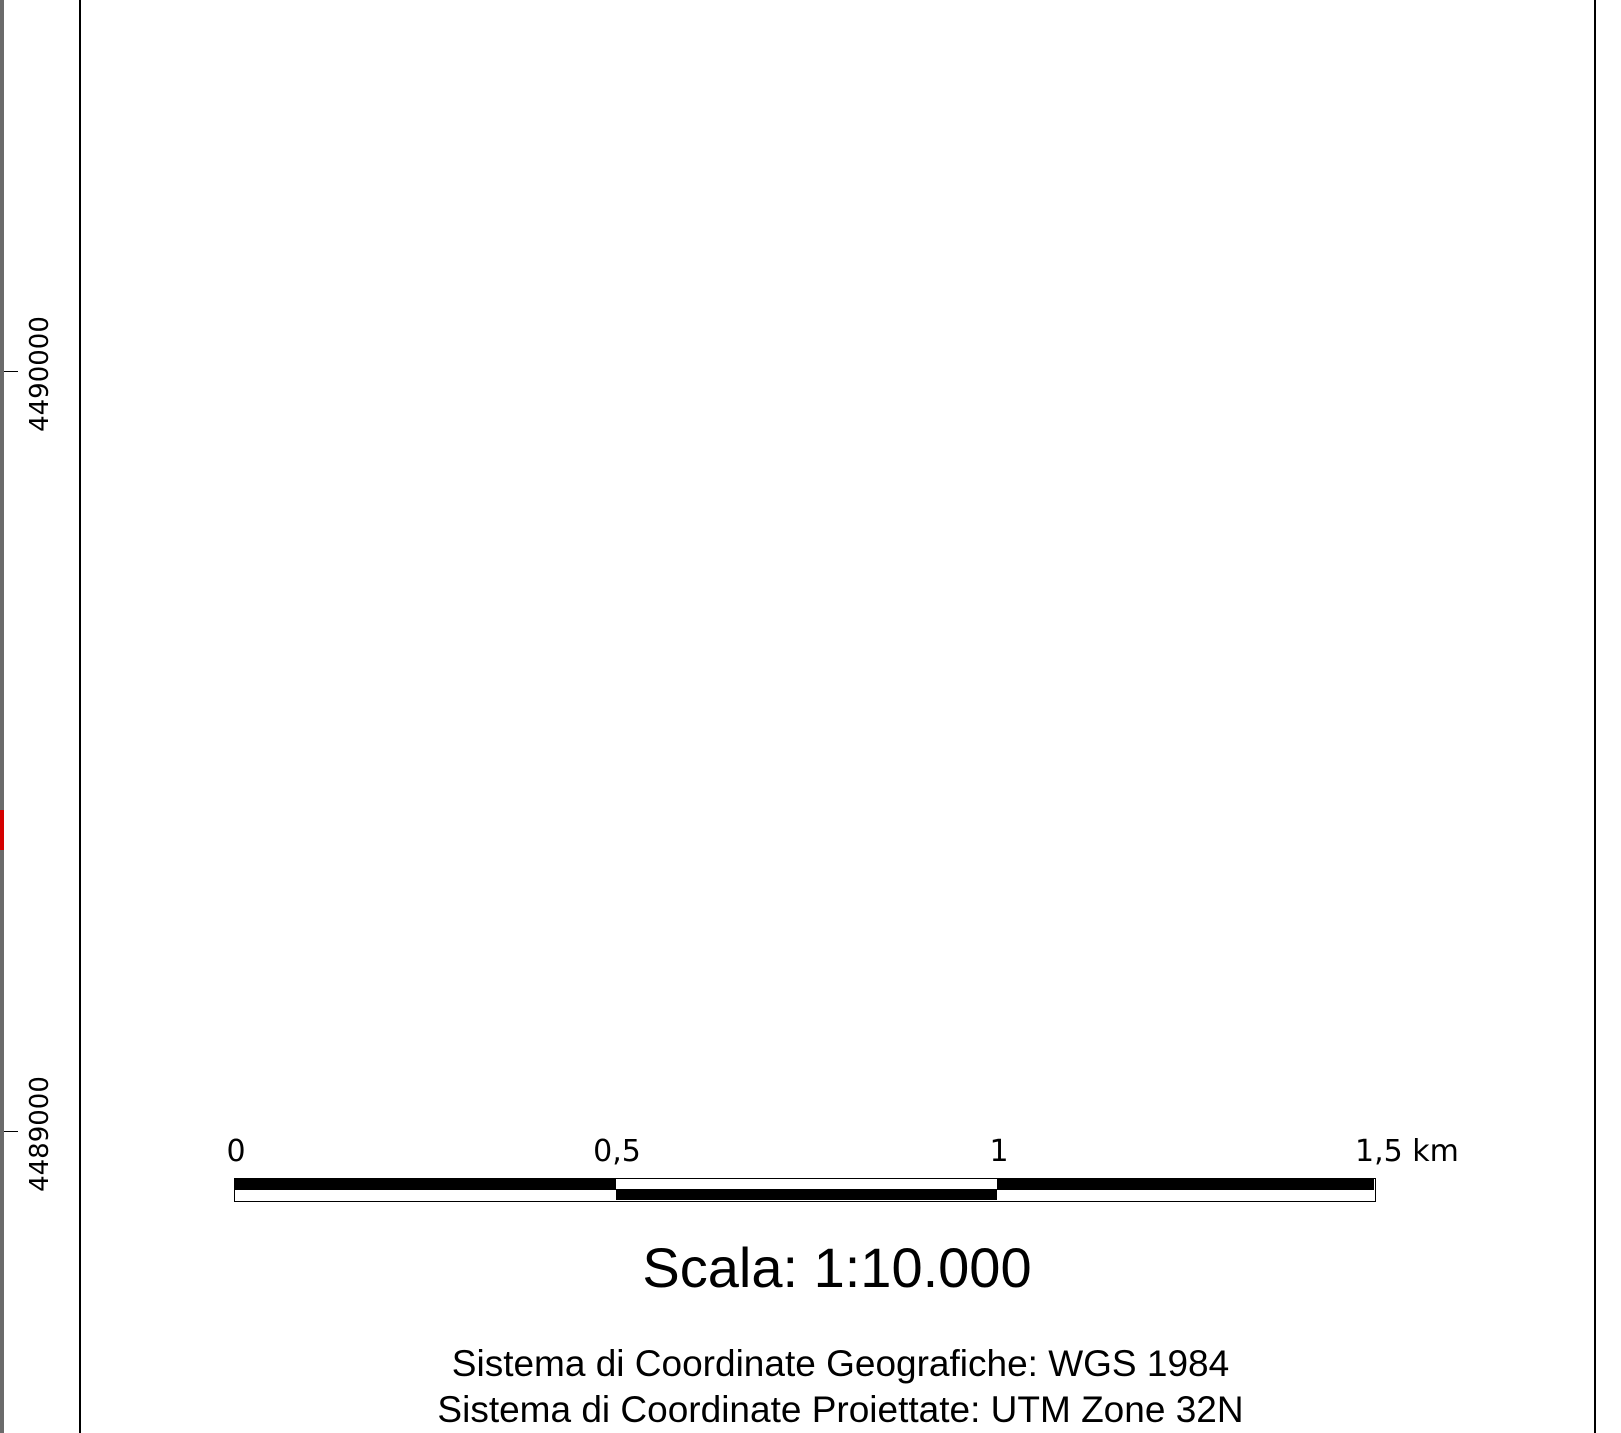 The image size is (1621, 1433). What do you see at coordinates (2, 716) in the screenshot?
I see `map-edge-strip` at bounding box center [2, 716].